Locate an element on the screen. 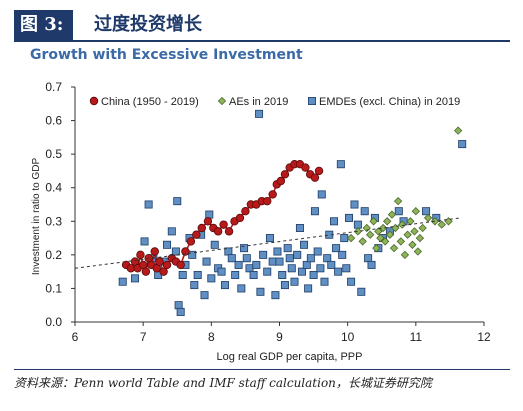 This screenshot has width=523, height=411. x-tick-label: 10 is located at coordinates (348, 337).